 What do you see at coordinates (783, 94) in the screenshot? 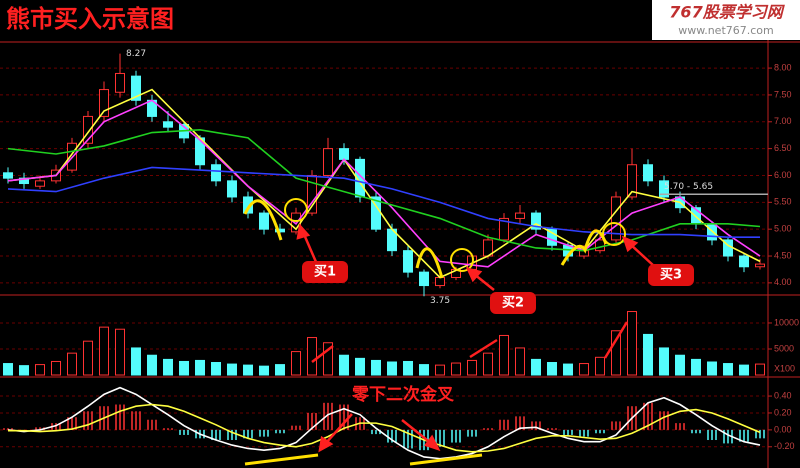
I see `y-tick-label: 7.50` at bounding box center [783, 94].